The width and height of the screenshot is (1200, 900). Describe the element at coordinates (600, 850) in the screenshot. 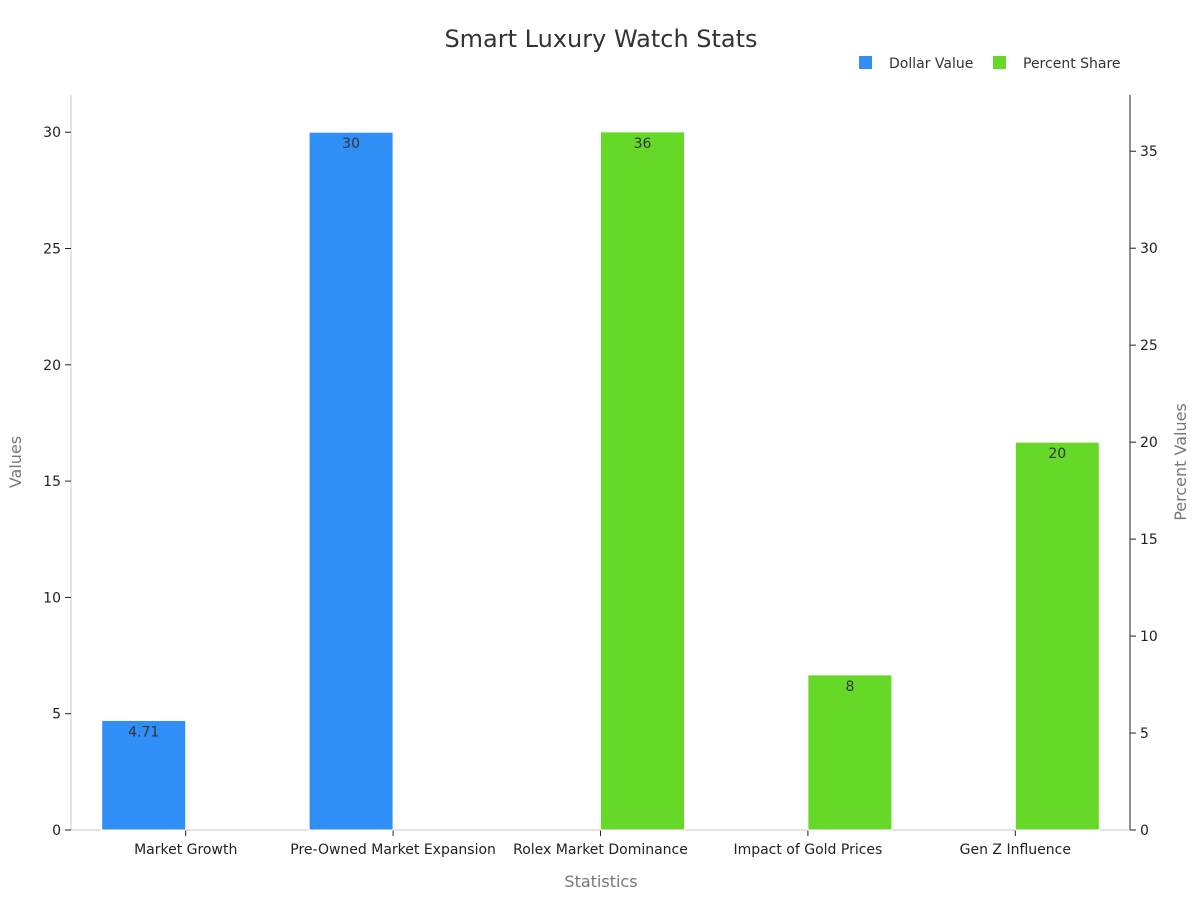

I see `category-label: Rolex Market Dominance` at that location.